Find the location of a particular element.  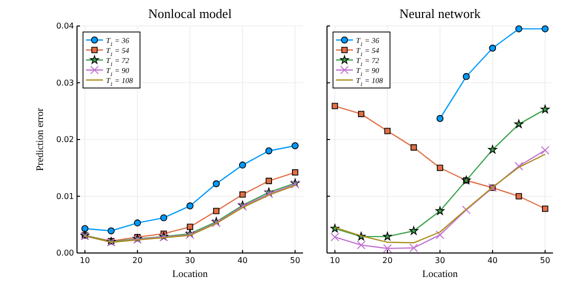

chart-title: Neural network is located at coordinates (440, 13).